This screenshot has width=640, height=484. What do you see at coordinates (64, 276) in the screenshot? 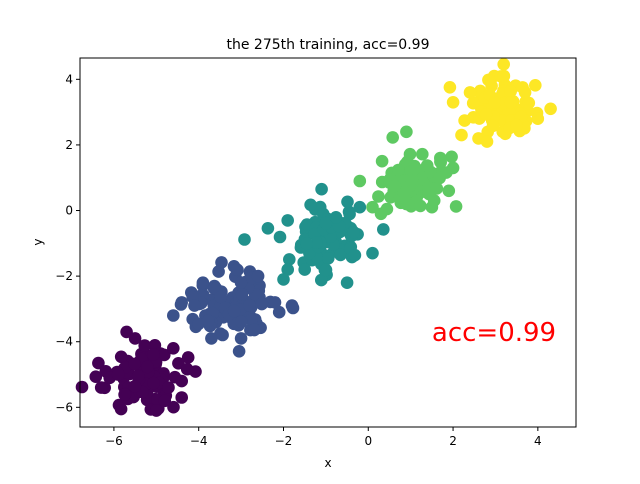
I see `y-tick-label: −2` at bounding box center [64, 276].